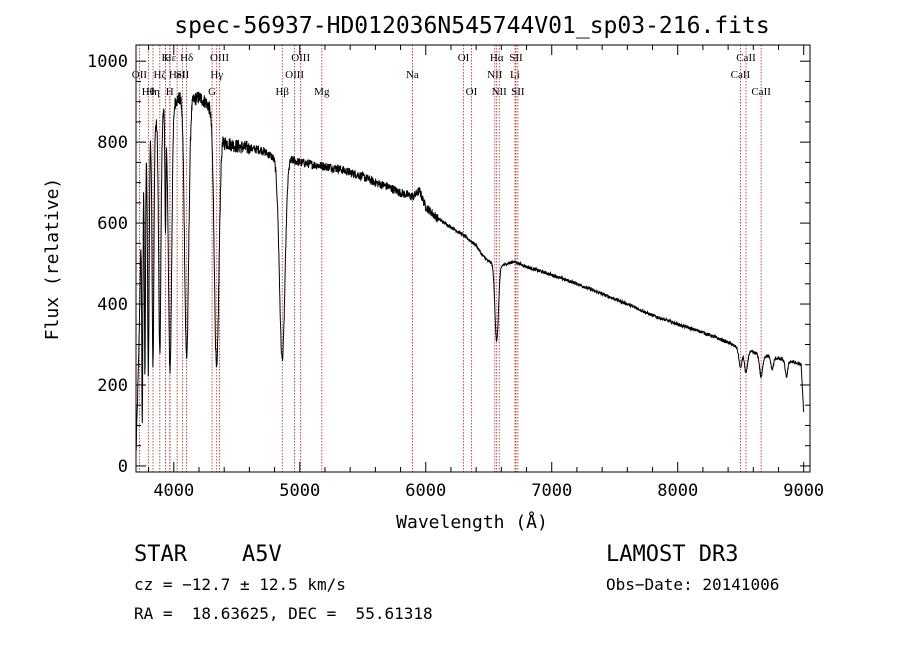 This screenshot has width=900, height=649. What do you see at coordinates (551, 491) in the screenshot?
I see `x-tick-label-7000: 7000` at bounding box center [551, 491].